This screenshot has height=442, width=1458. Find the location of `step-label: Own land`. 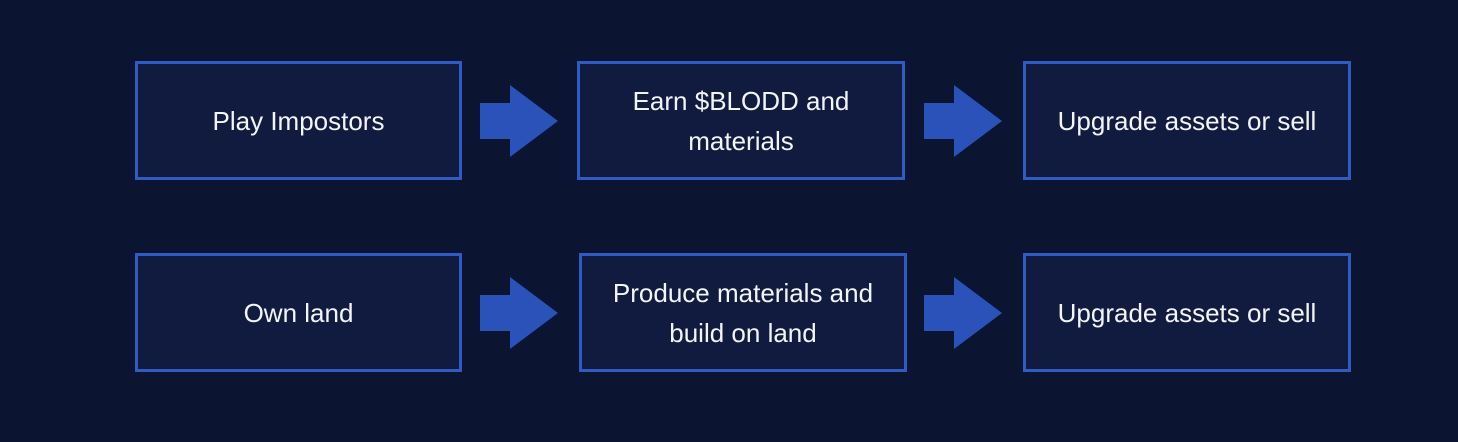

step-label: Own land is located at coordinates (298, 312).